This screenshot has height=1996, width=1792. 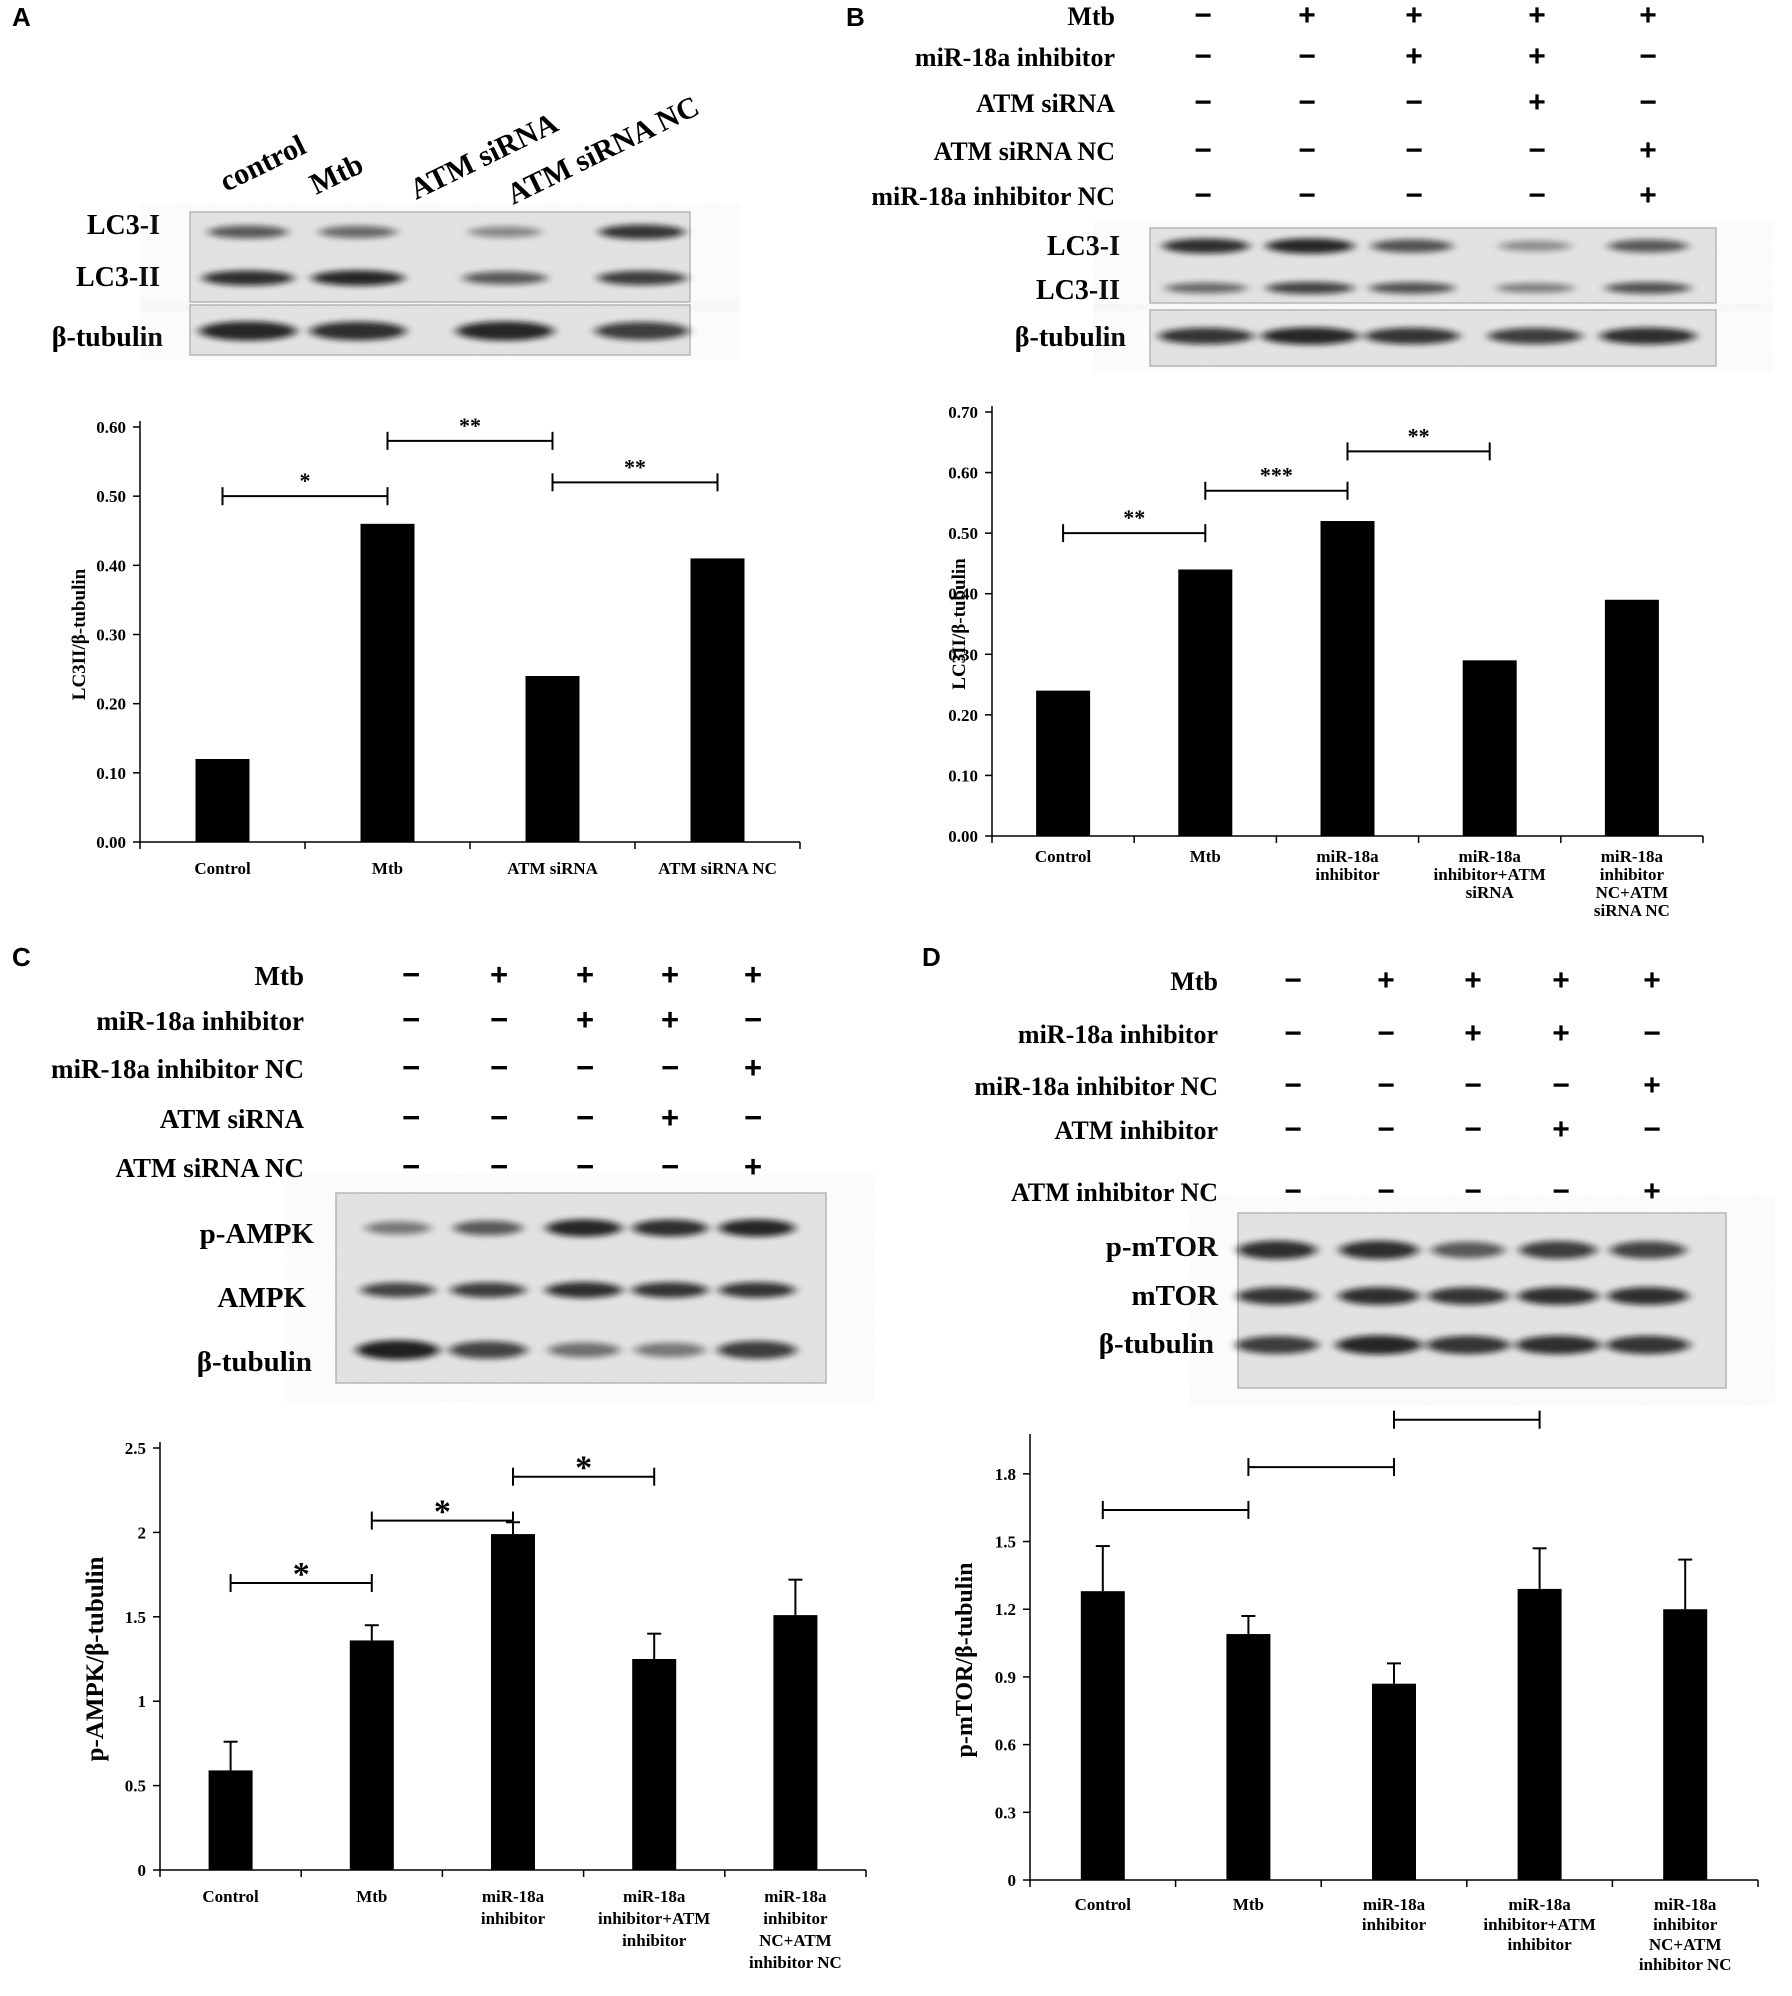 I want to click on y-axis-label: LC3II/β-tubulin, so click(x=959, y=624).